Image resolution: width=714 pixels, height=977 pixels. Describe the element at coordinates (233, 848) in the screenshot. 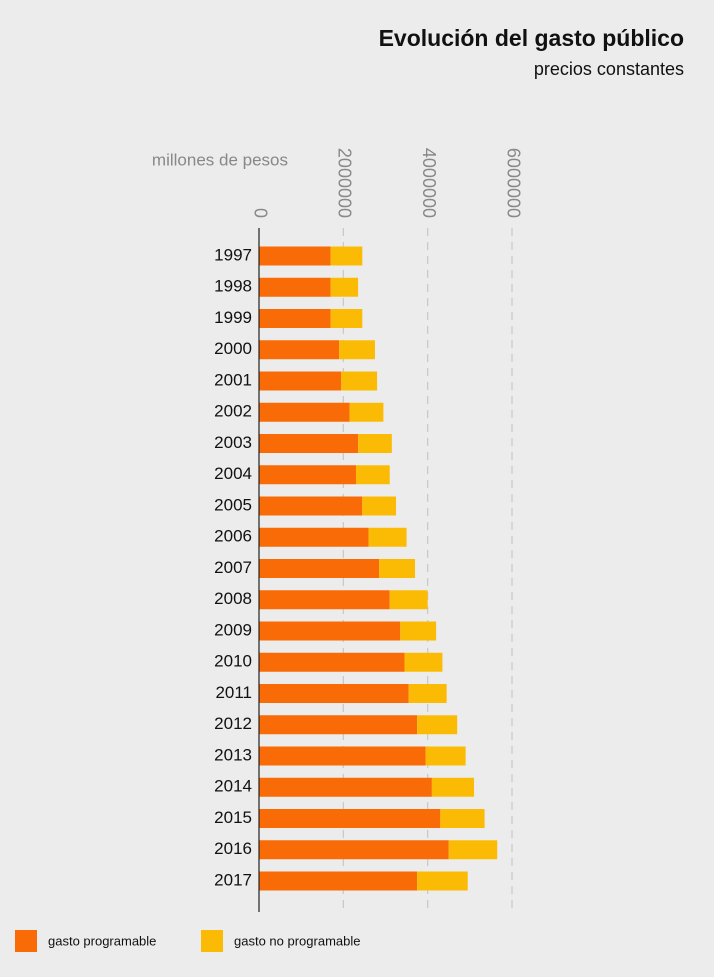

I see `y-tick-label: 2016` at that location.